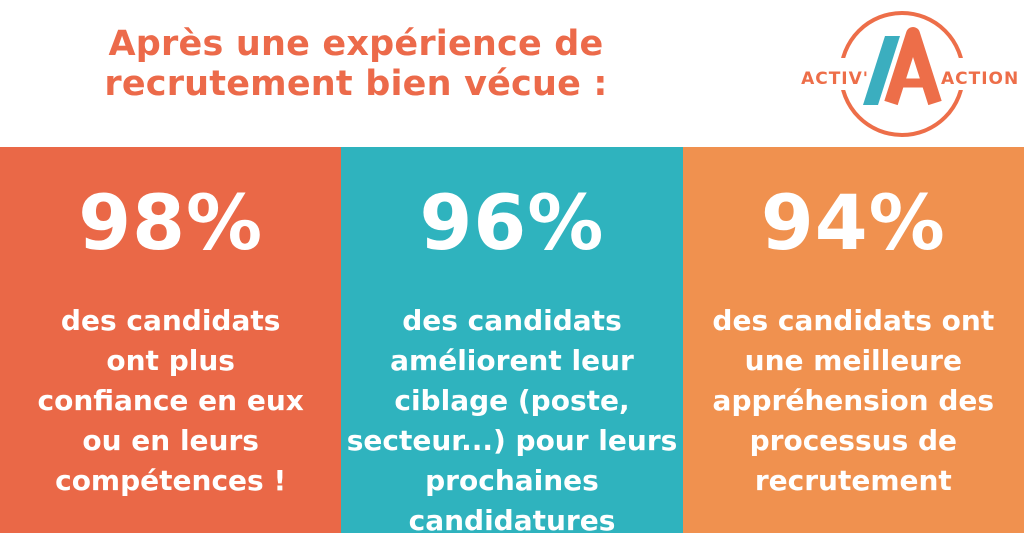 The image size is (1024, 541). What do you see at coordinates (881, 70) in the screenshot?
I see `logo-slash-icon` at bounding box center [881, 70].